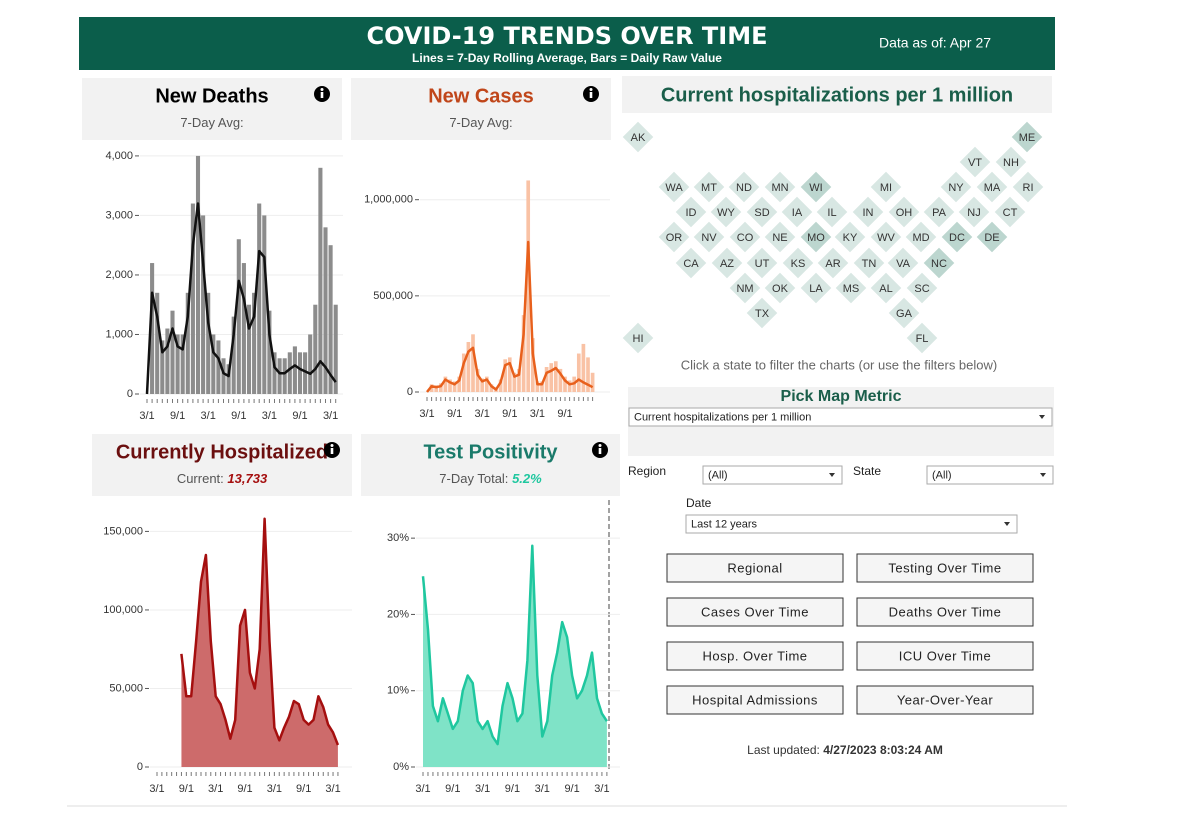  Describe the element at coordinates (837, 94) in the screenshot. I see `map-title-box` at that location.